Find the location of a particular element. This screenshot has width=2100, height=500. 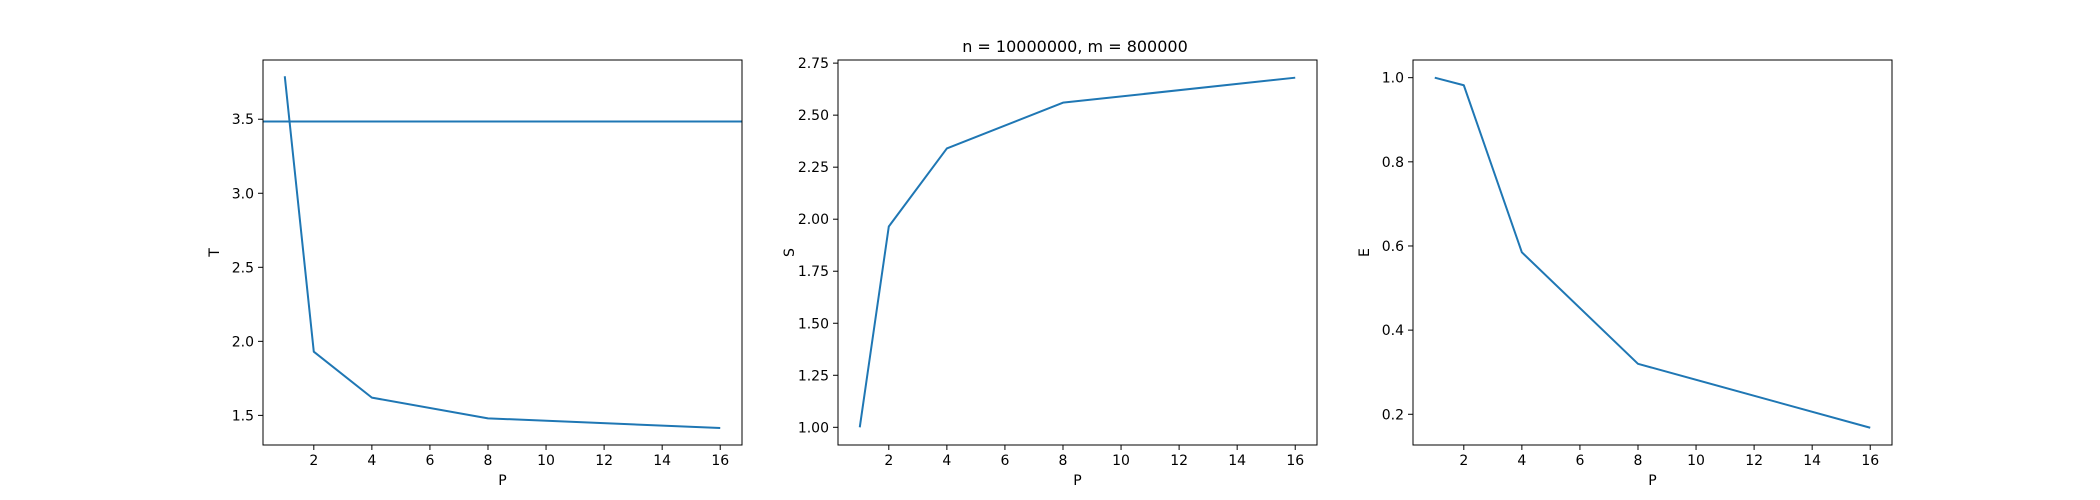

y-tick-label: 2.25 is located at coordinates (813, 168).